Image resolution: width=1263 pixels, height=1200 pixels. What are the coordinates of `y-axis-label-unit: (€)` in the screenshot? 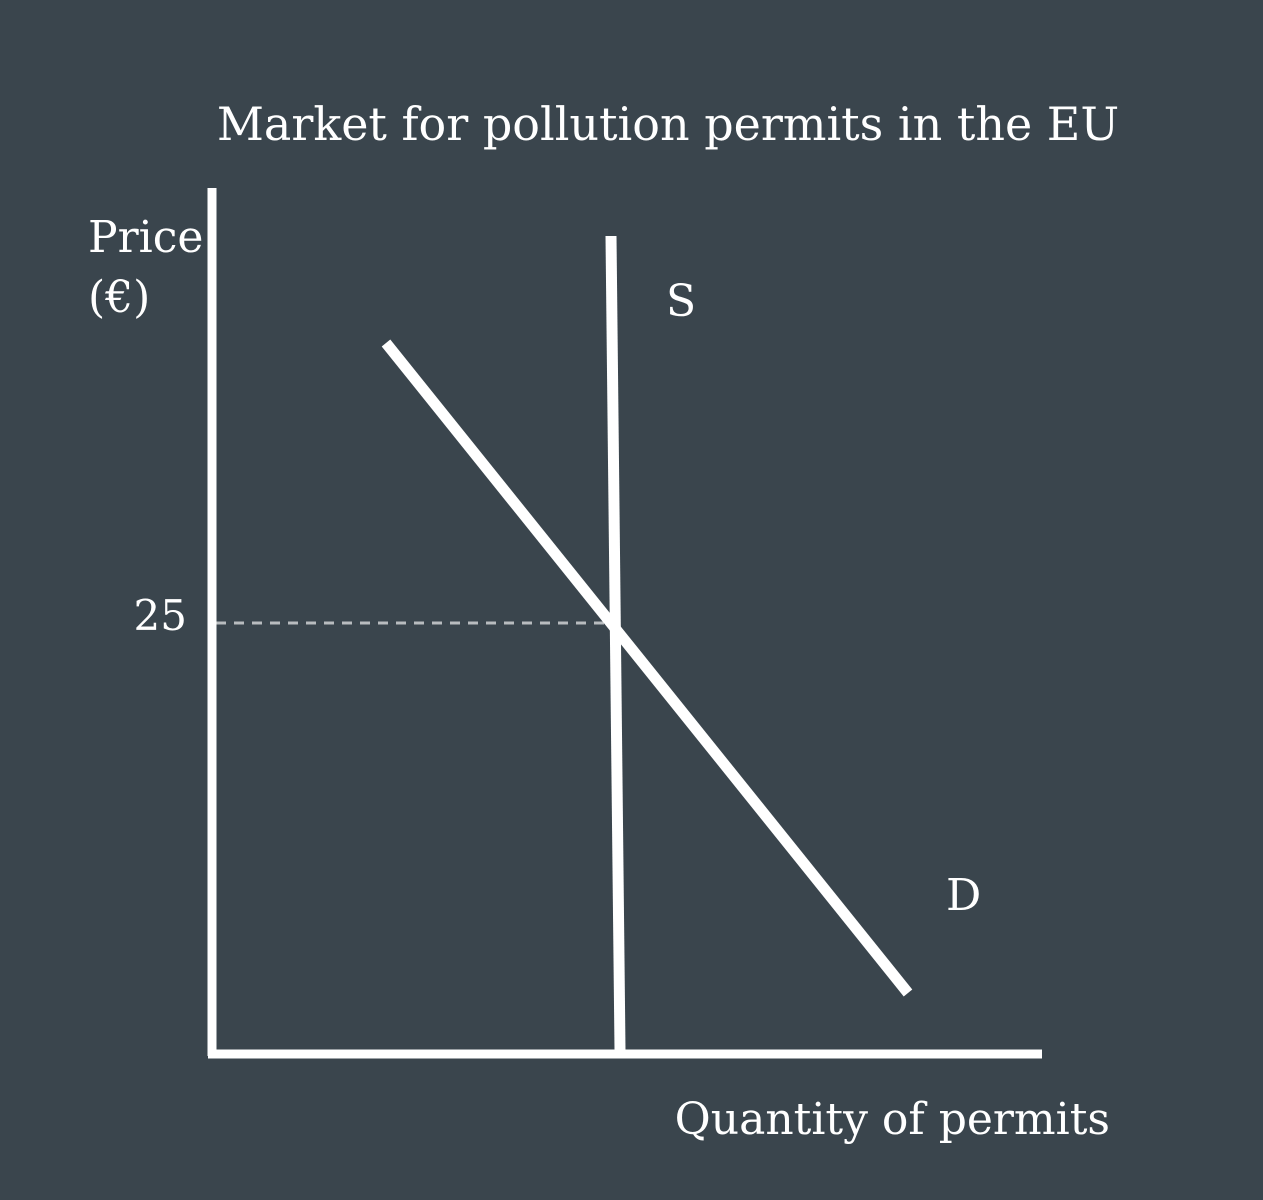 It's located at (119, 297).